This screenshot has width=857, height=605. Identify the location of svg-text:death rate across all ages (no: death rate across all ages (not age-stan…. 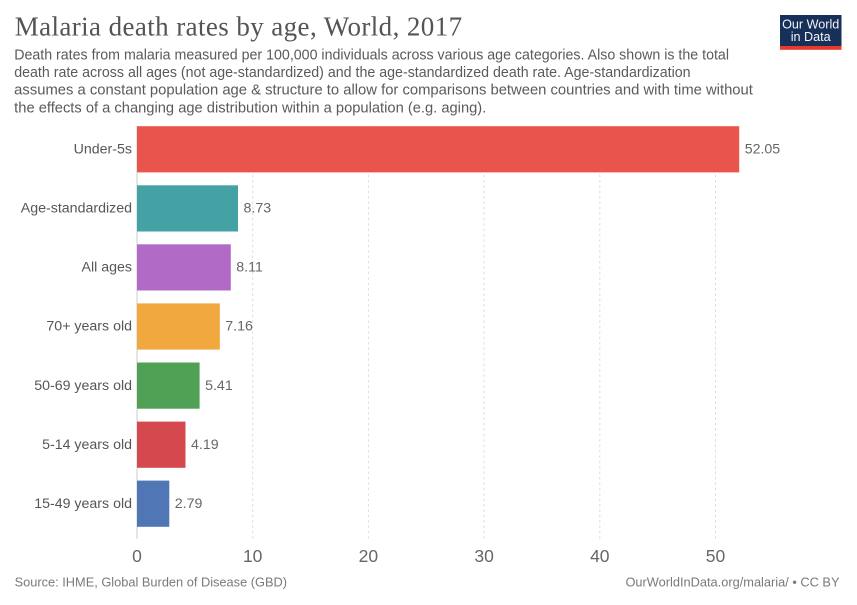
(352, 73).